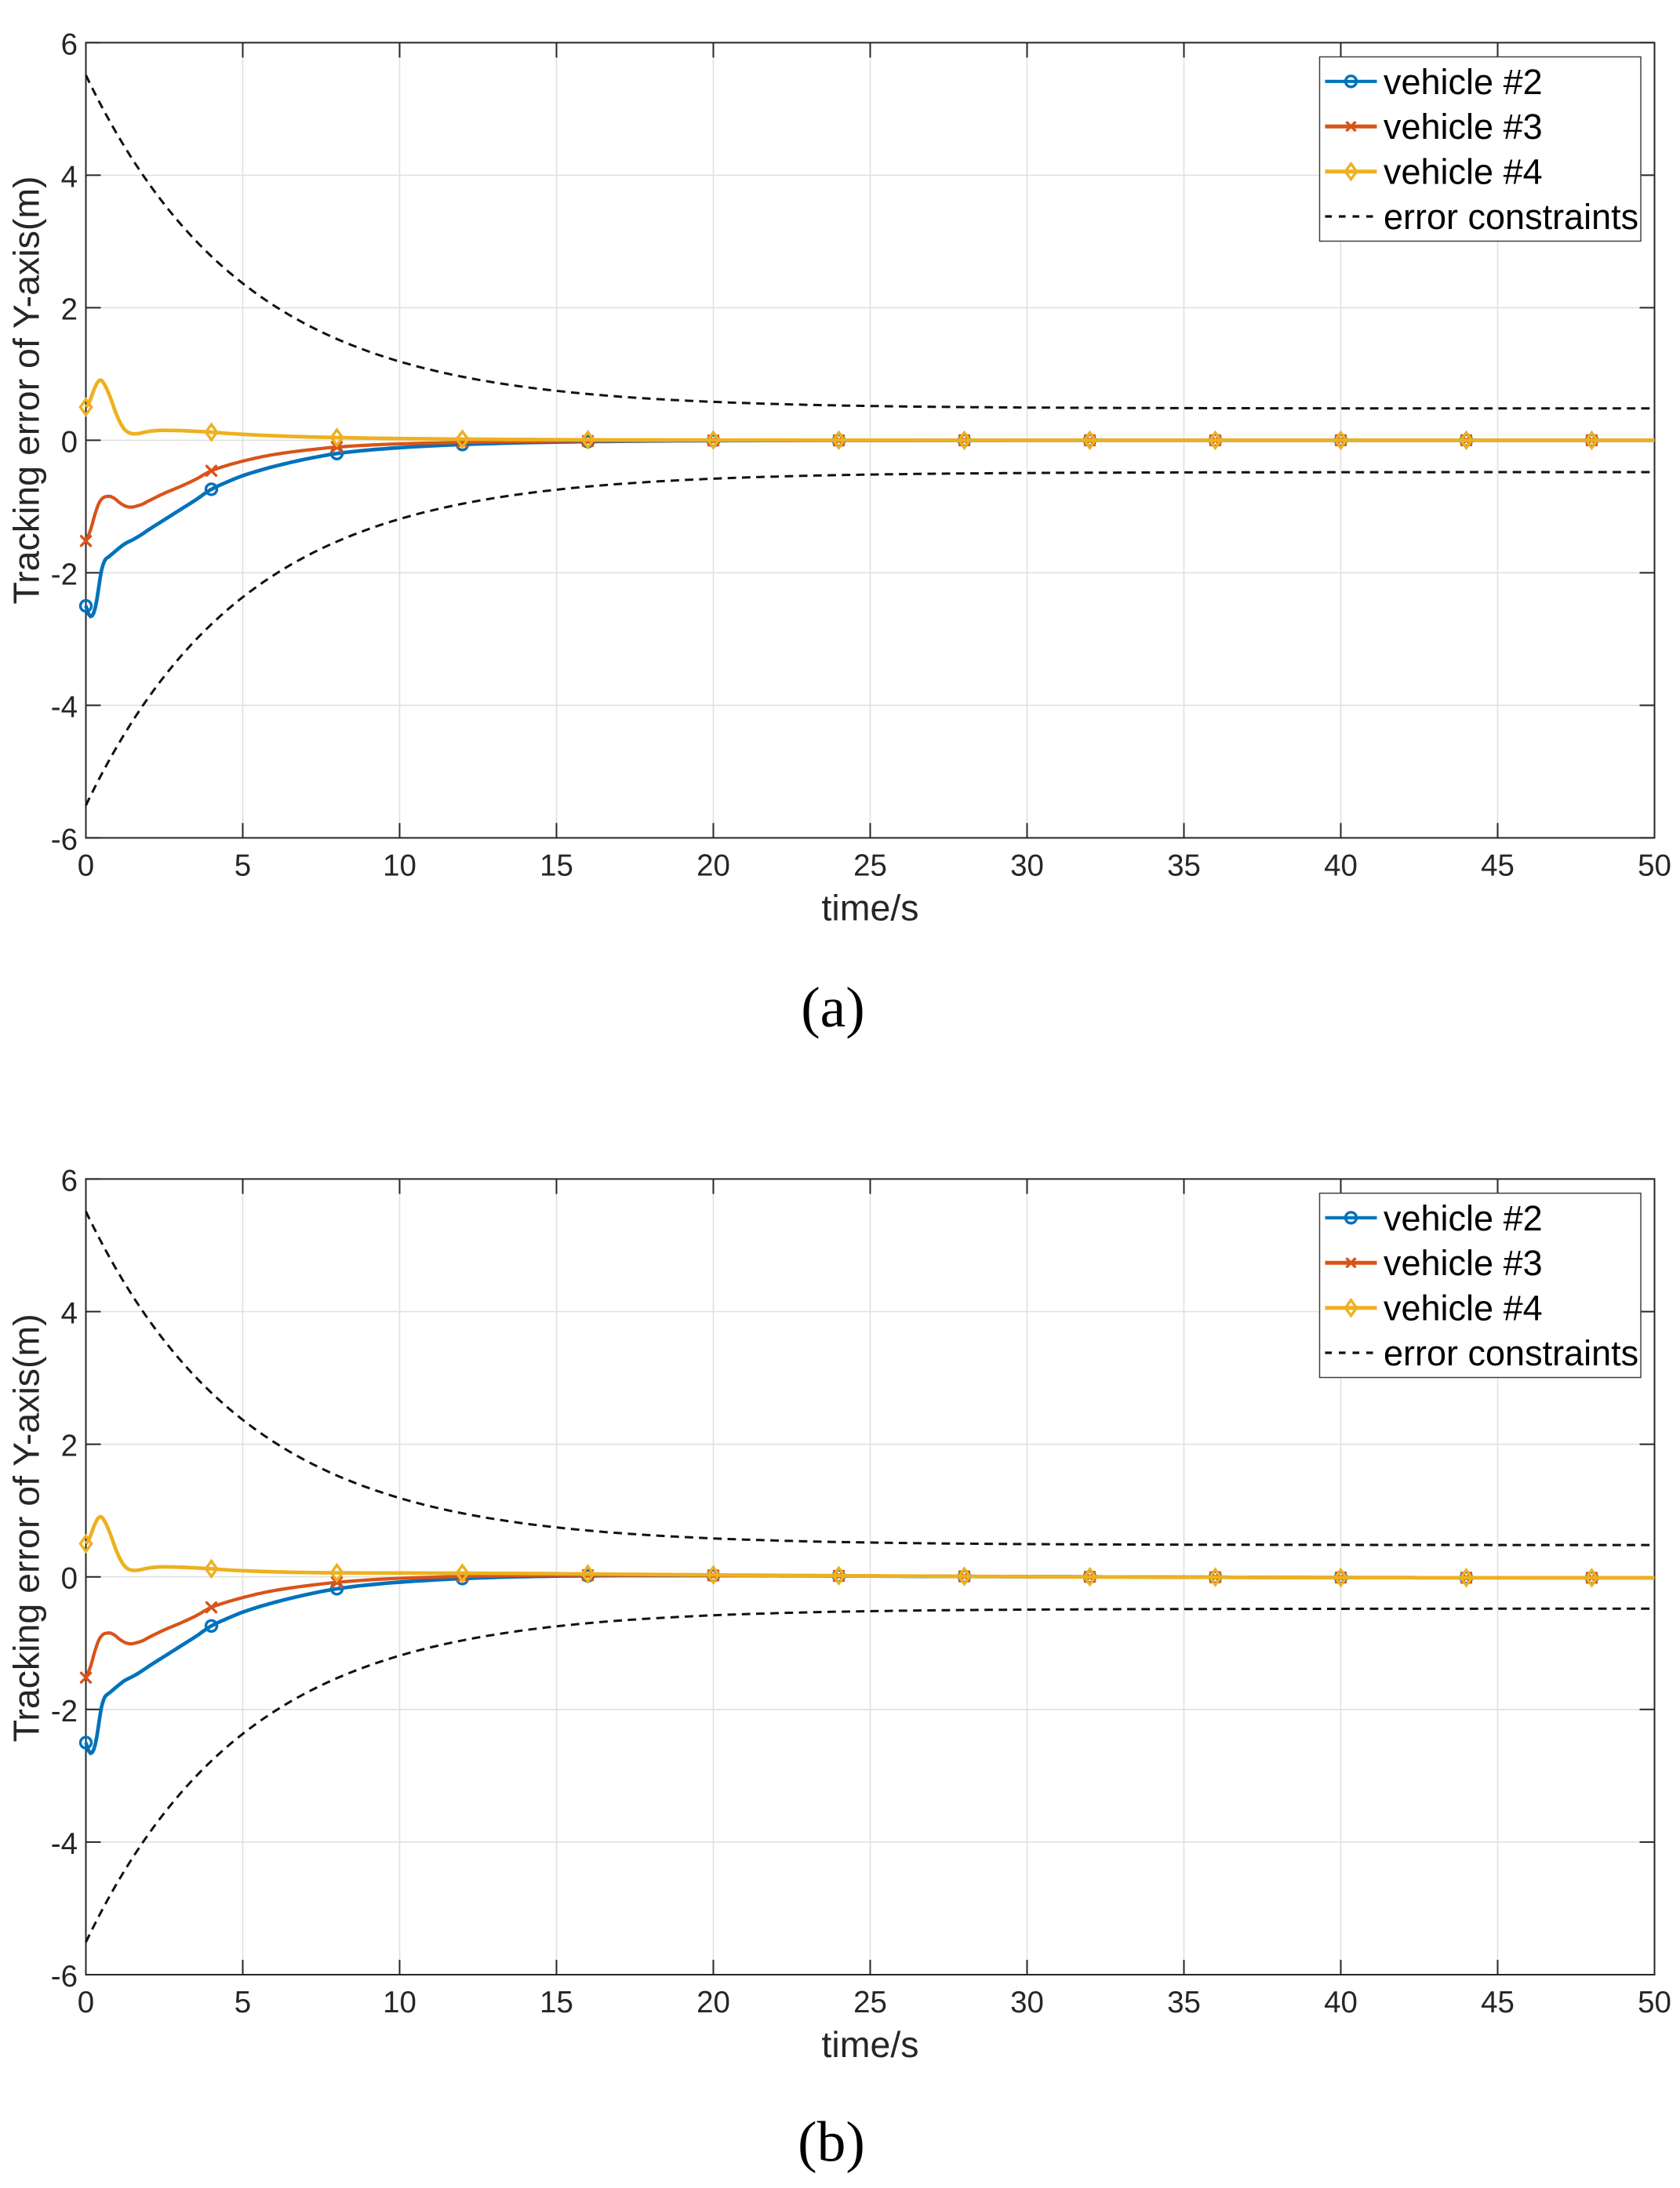 This screenshot has width=1680, height=2188. I want to click on svg-text: (b), so click(831, 2142).